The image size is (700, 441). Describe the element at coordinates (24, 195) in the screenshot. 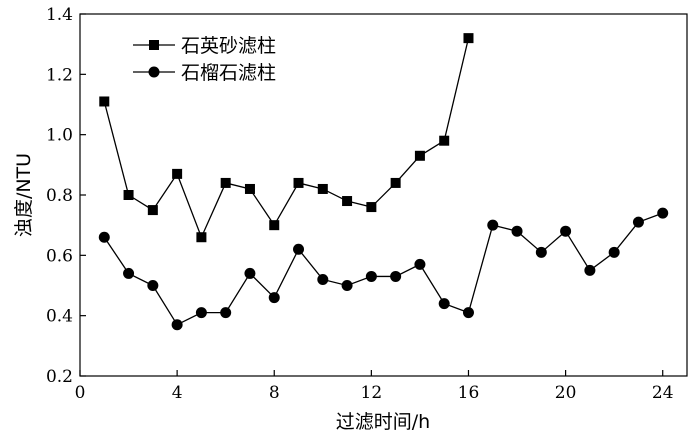

I see `y-axis-title: 浊度/NTU` at that location.